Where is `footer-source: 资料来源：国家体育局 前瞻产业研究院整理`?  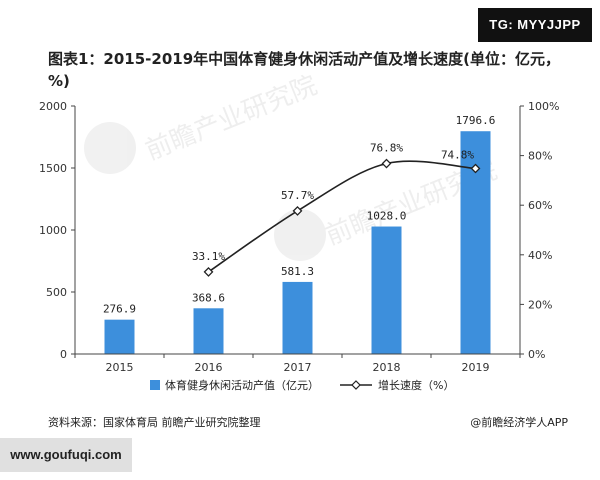
footer-source: 资料来源：国家体育局 前瞻产业研究院整理 is located at coordinates (154, 422).